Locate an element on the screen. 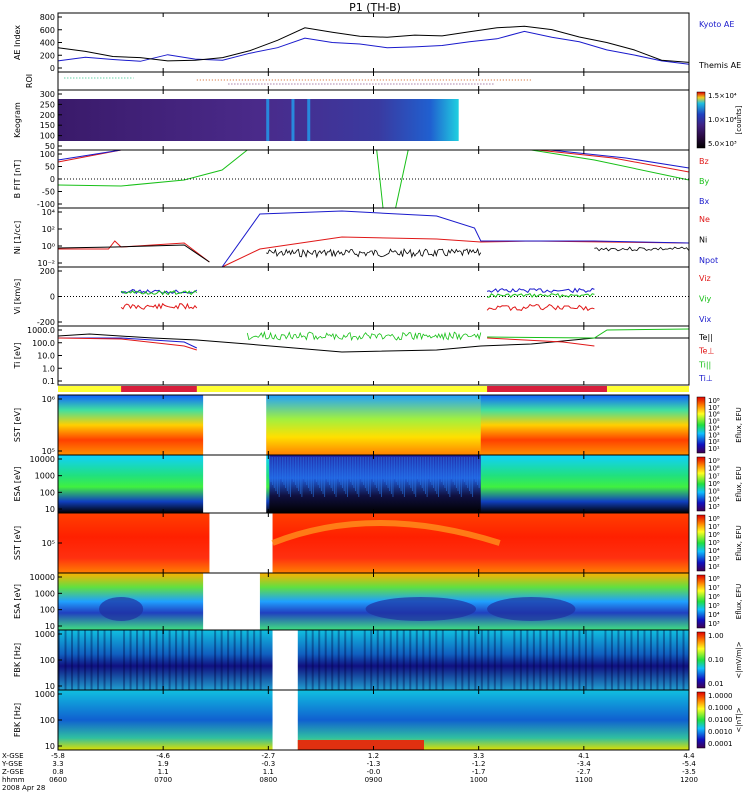 This screenshot has width=750, height=800. y-tick-label: 600 is located at coordinates (47, 30).